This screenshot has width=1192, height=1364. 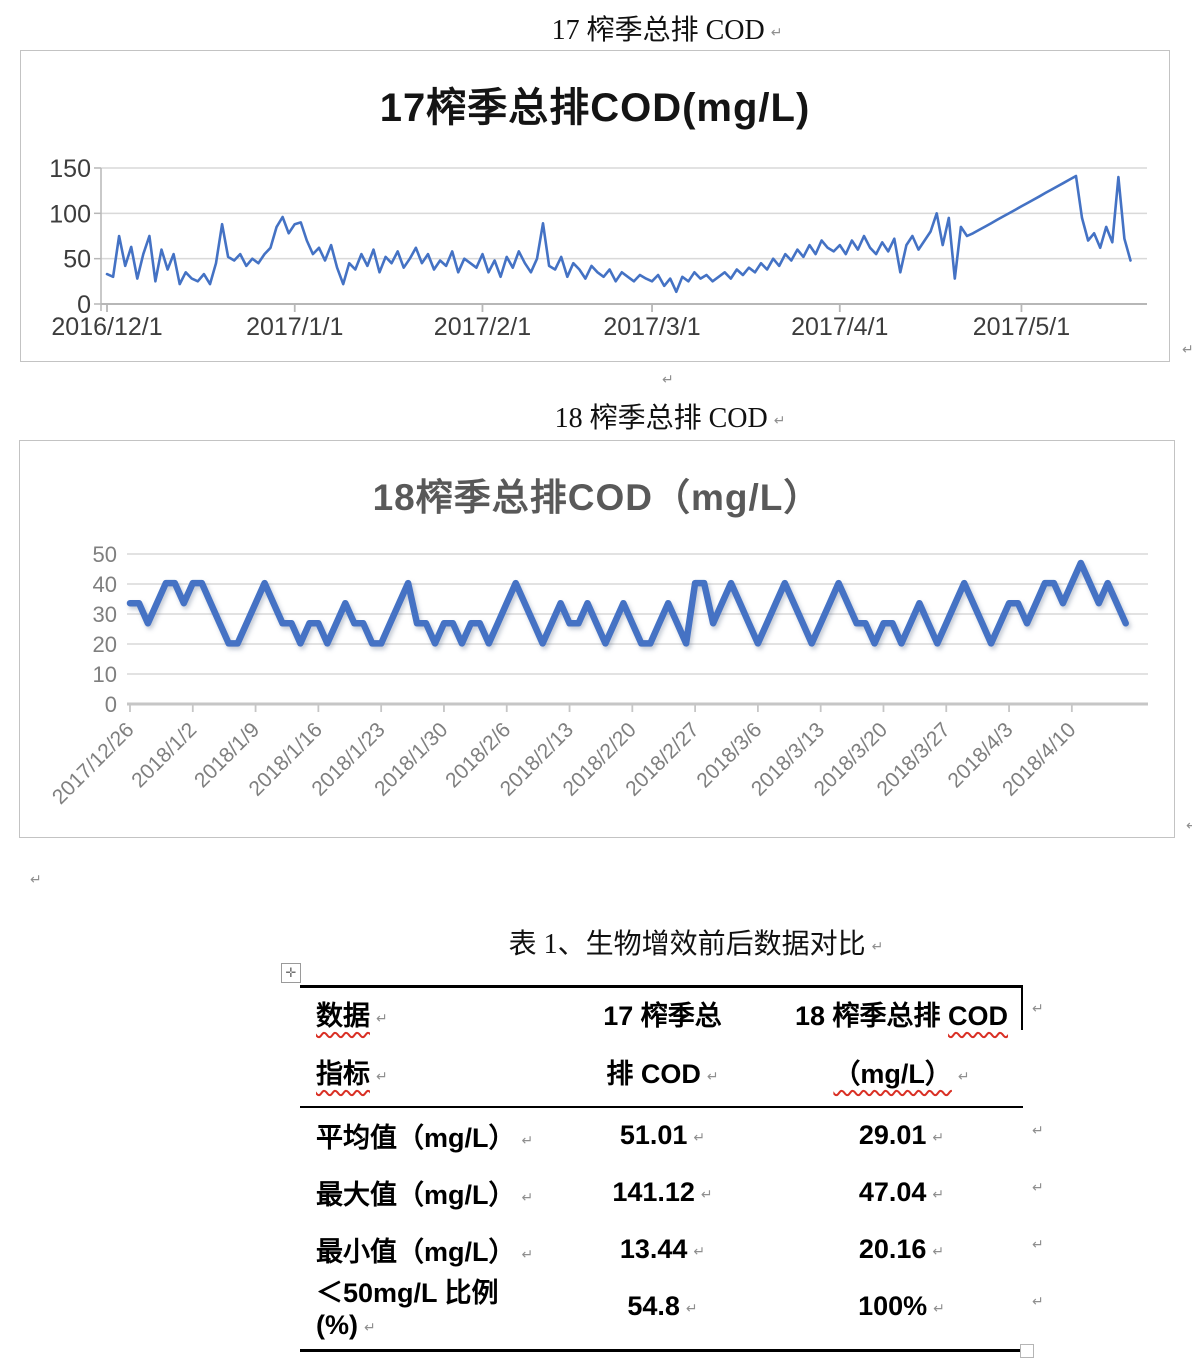 I want to click on svg-text: 2018/1/2, so click(x=164, y=755).